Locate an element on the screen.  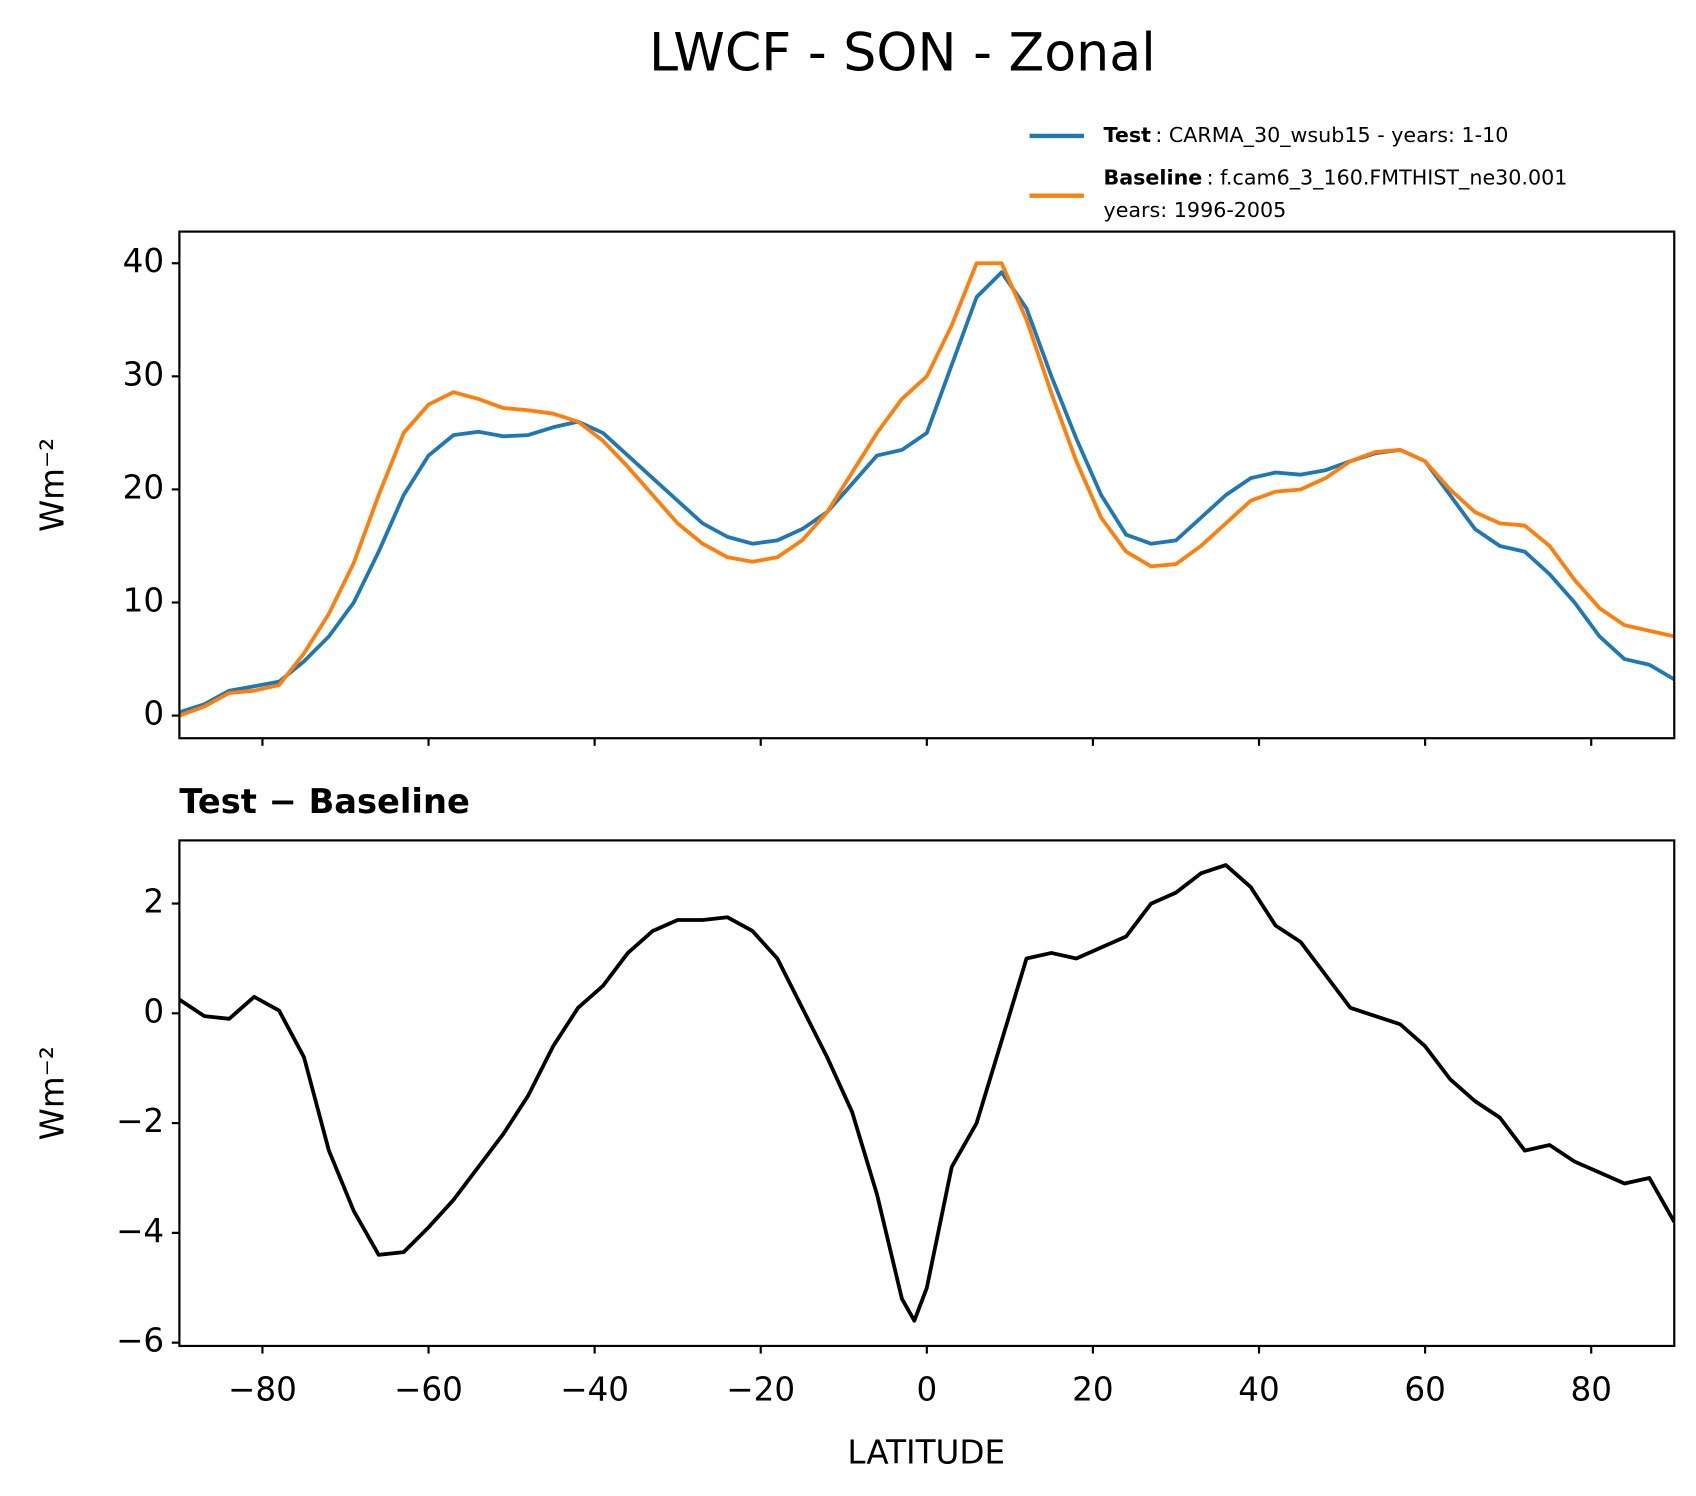
x-tick-label: 60 is located at coordinates (1424, 1390).